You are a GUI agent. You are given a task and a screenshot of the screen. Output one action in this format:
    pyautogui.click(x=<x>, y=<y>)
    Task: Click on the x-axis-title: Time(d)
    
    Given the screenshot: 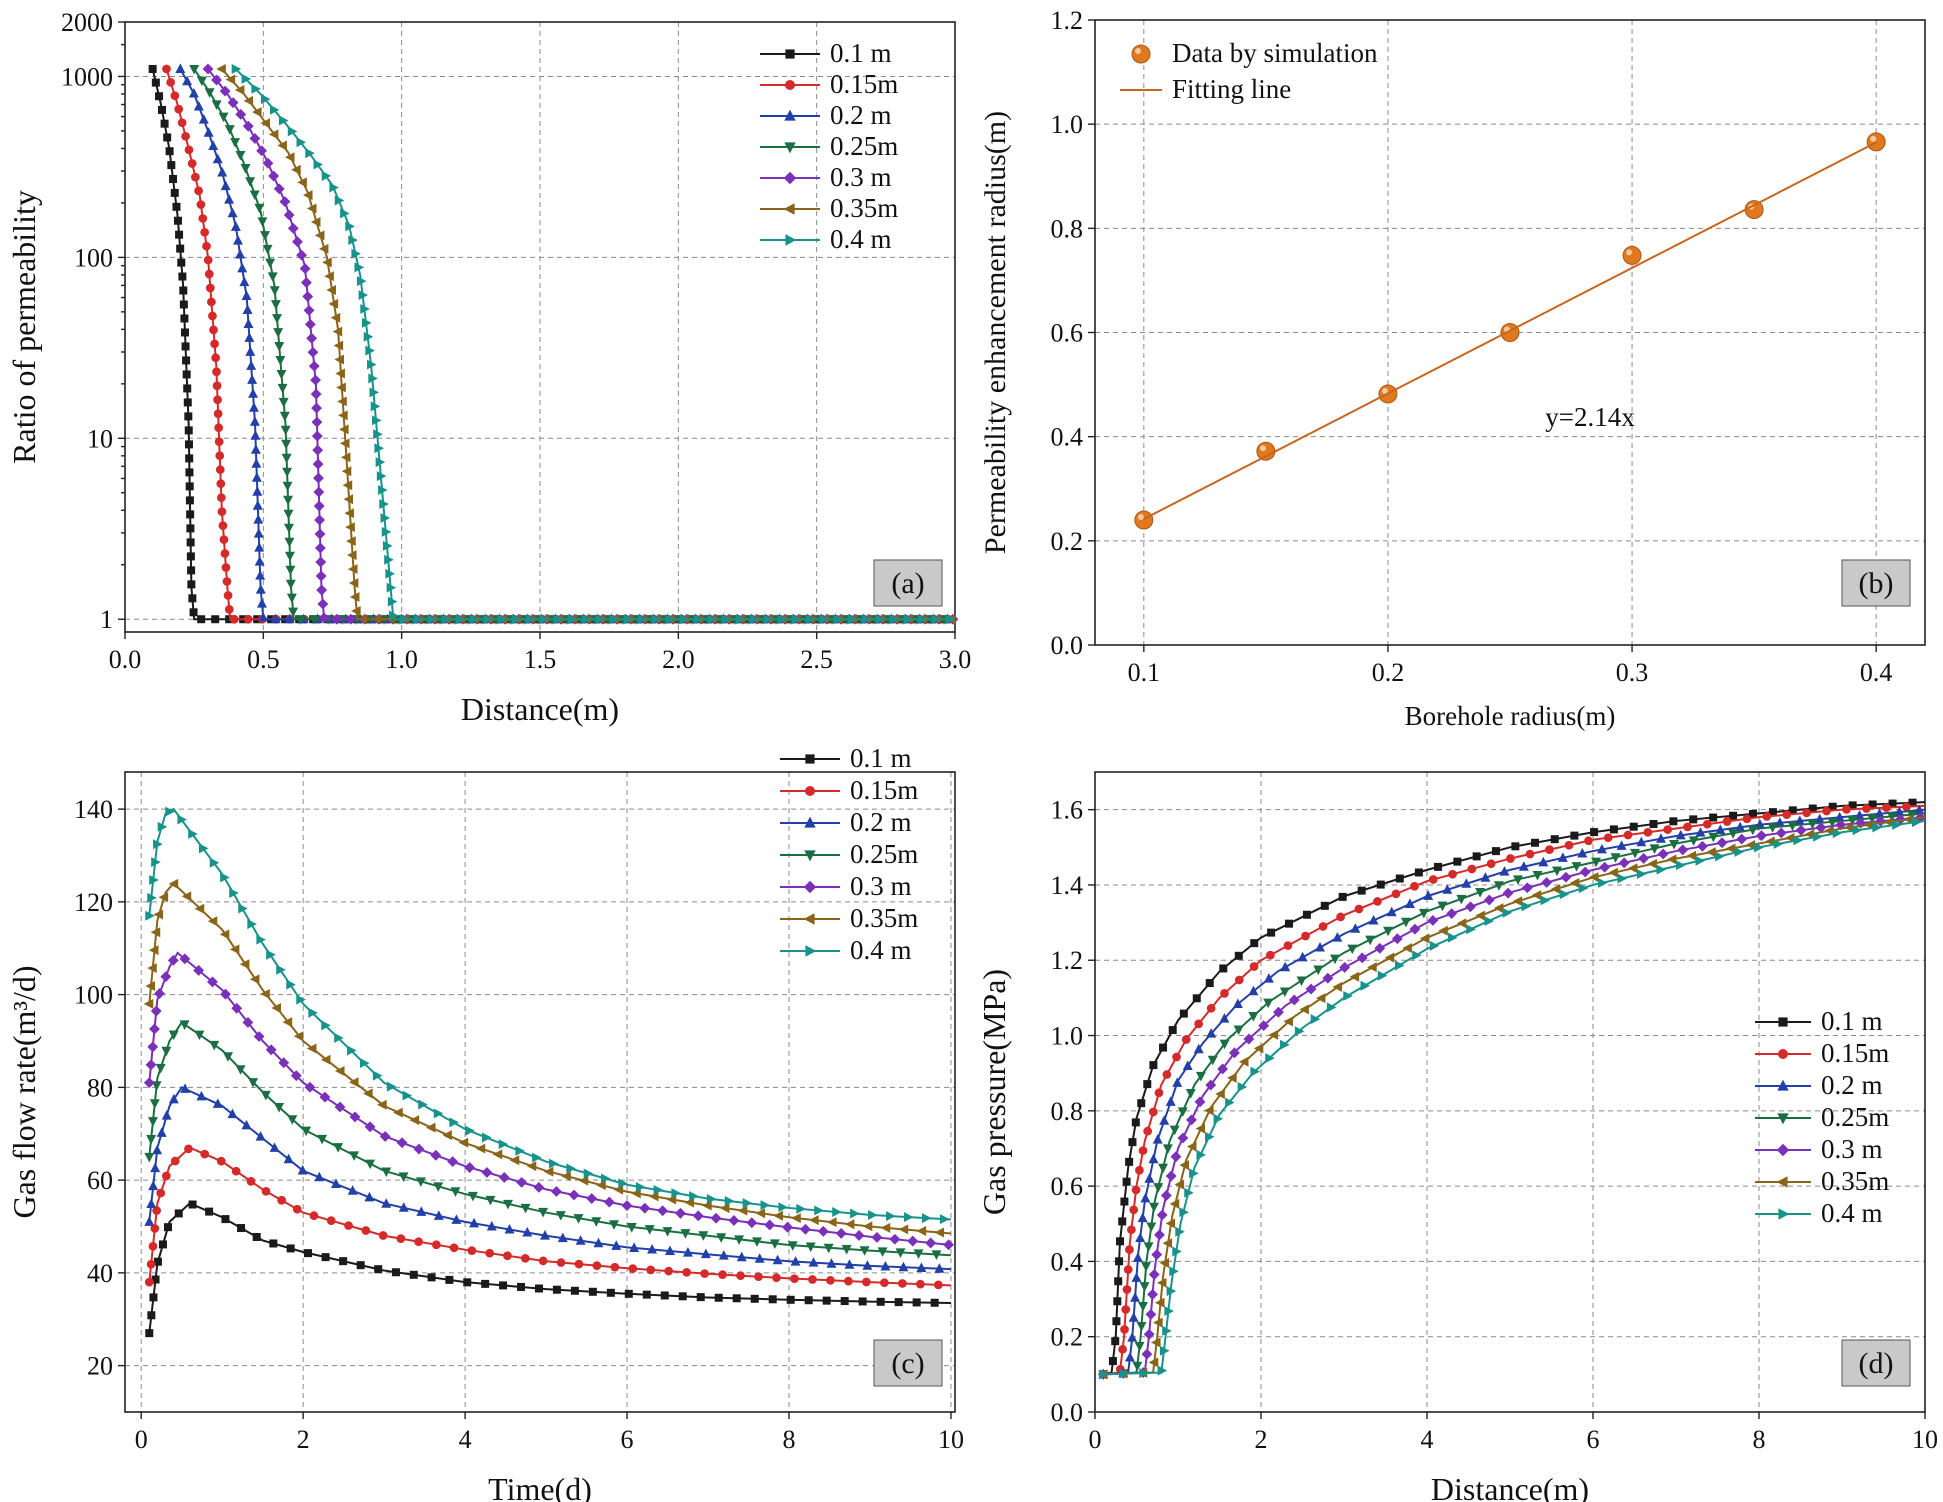 What is the action you would take?
    pyautogui.click(x=540, y=1486)
    